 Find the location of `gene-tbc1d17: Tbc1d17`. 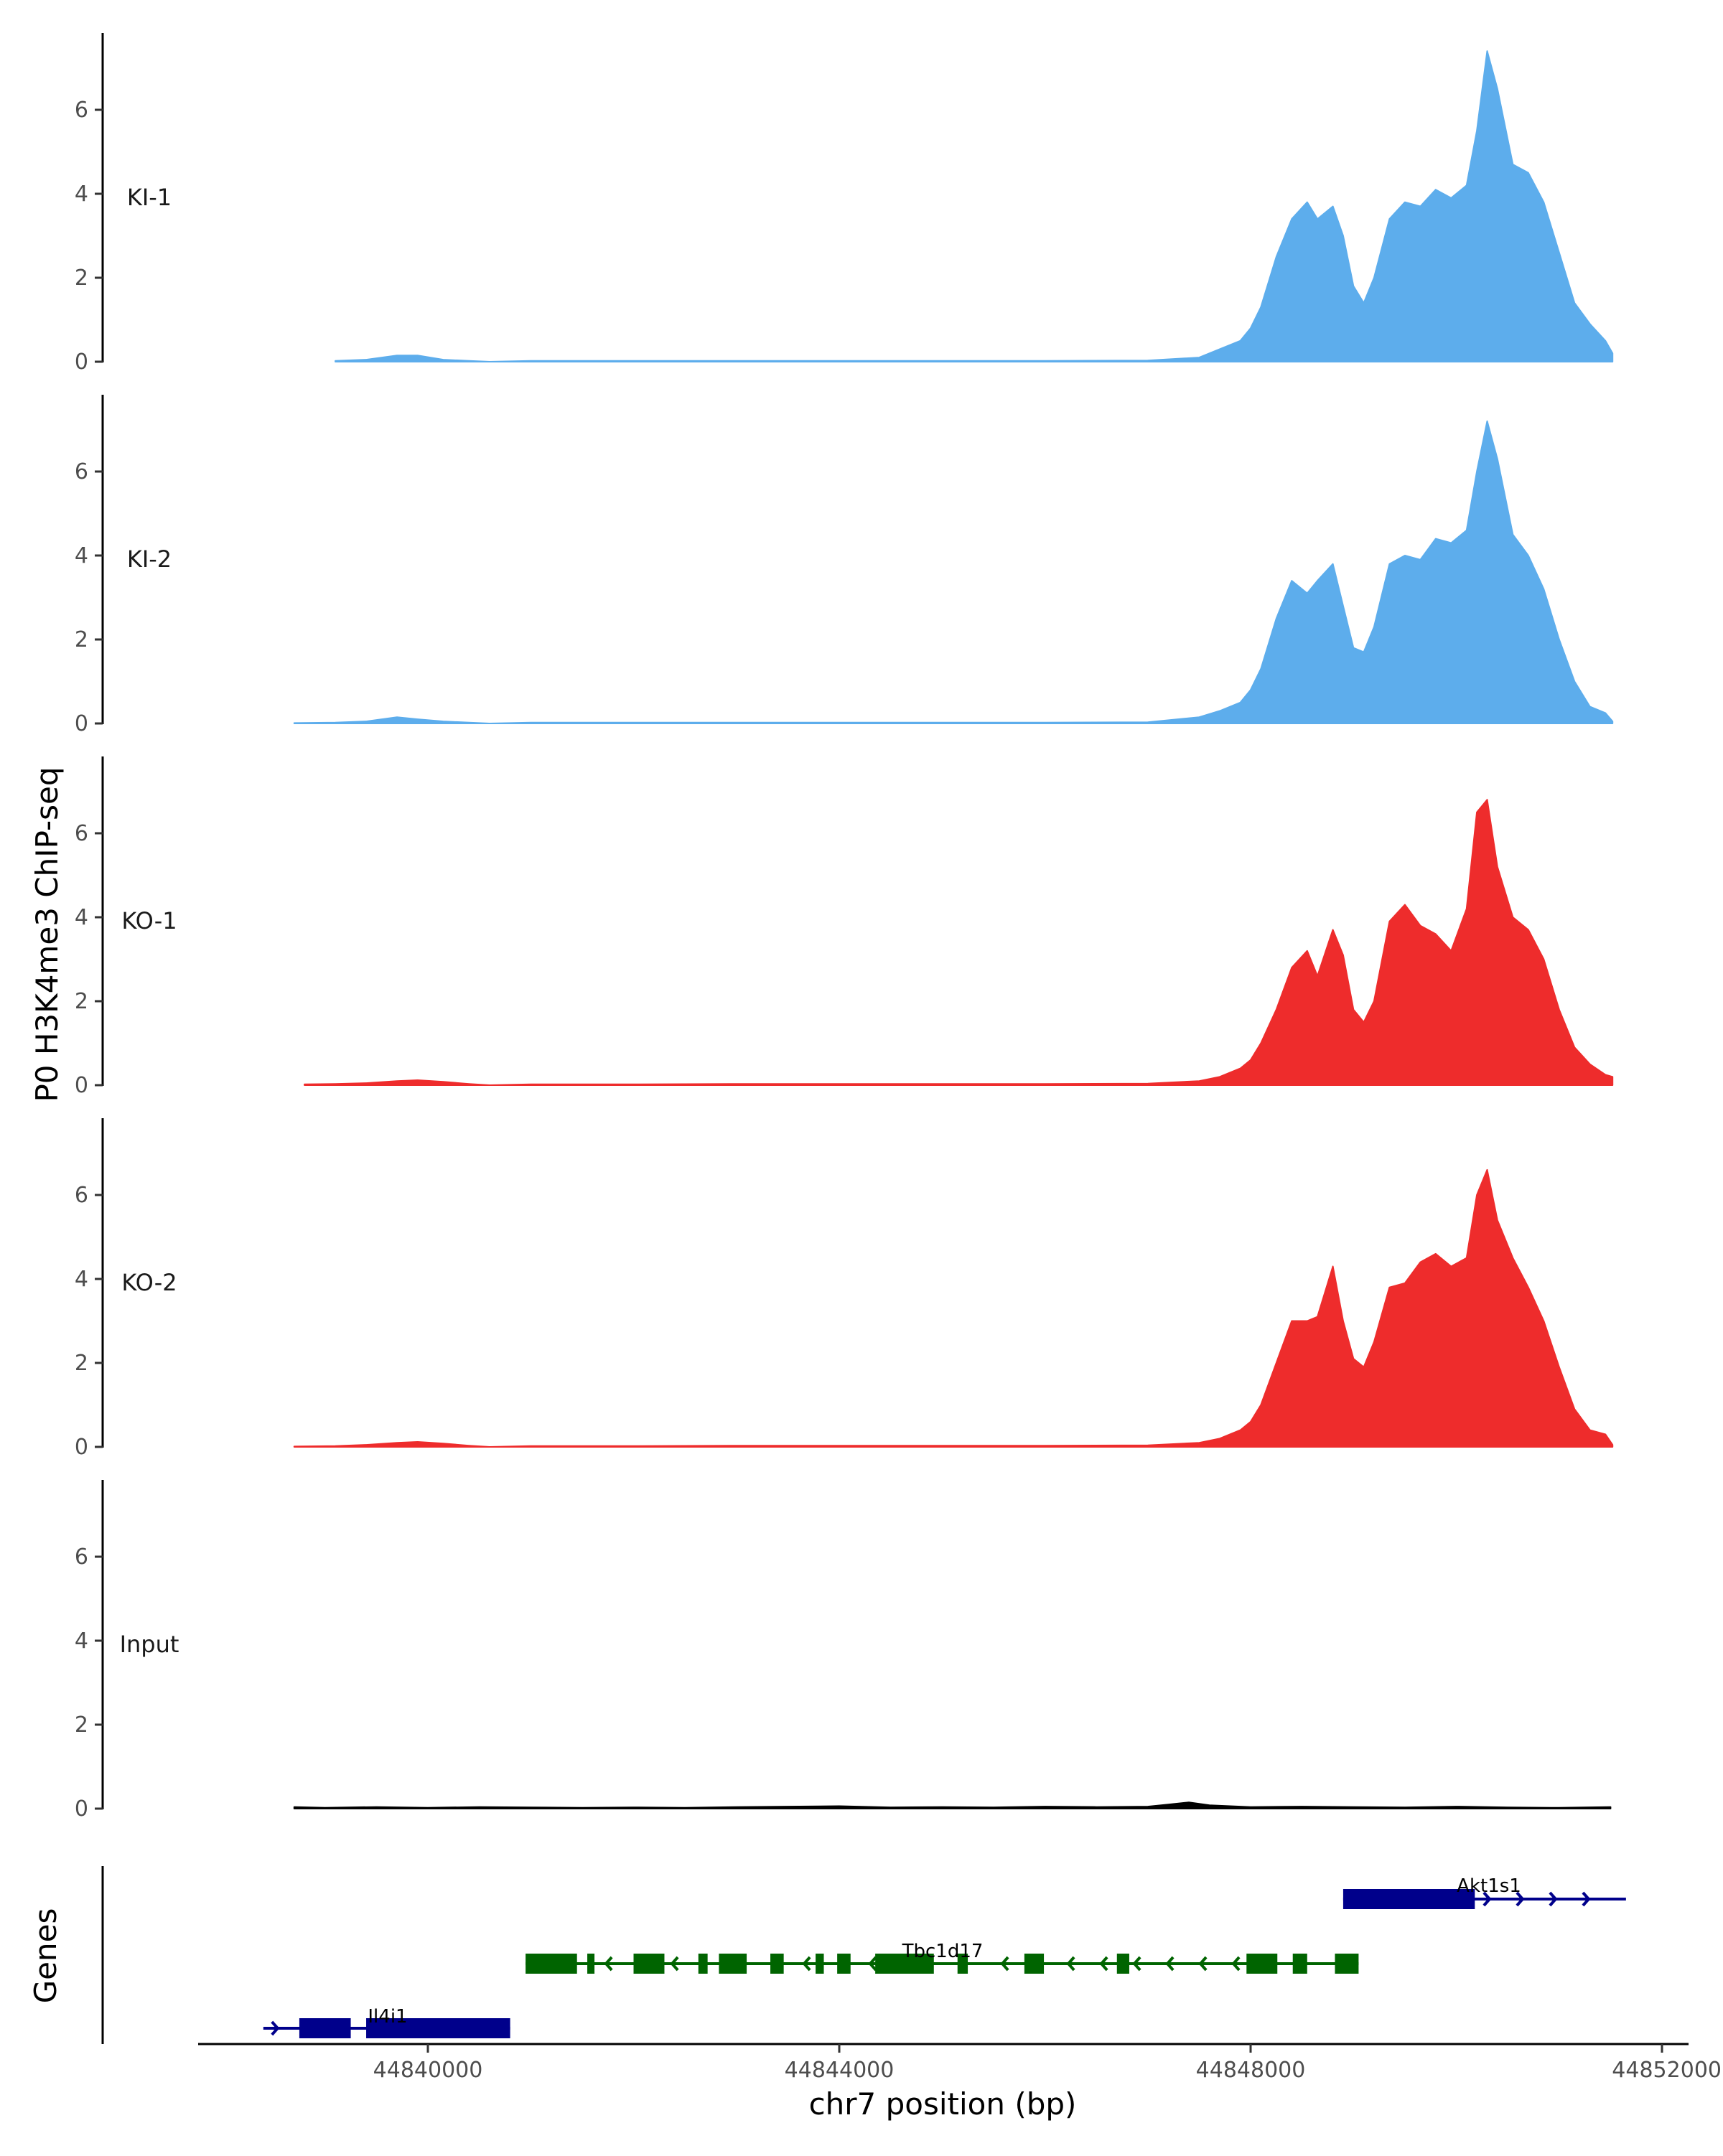

gene-tbc1d17: Tbc1d17 is located at coordinates (942, 1957).